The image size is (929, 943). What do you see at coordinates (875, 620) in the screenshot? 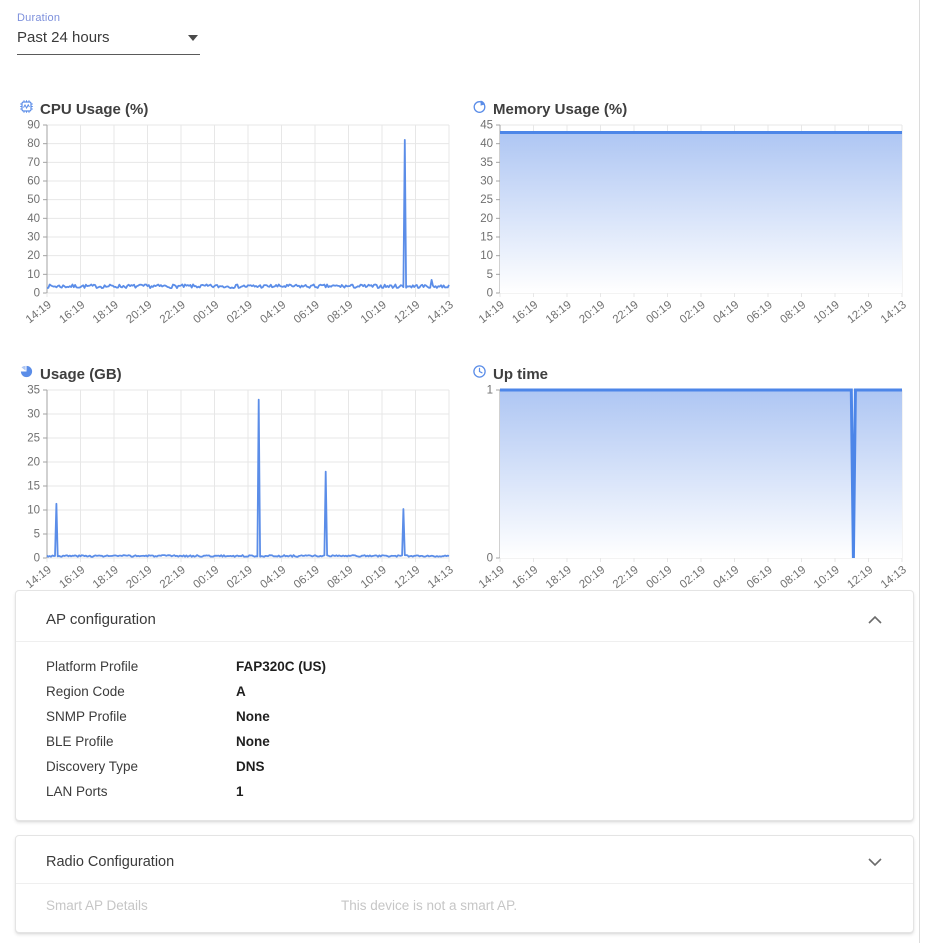
I see `chevron-up-icon` at bounding box center [875, 620].